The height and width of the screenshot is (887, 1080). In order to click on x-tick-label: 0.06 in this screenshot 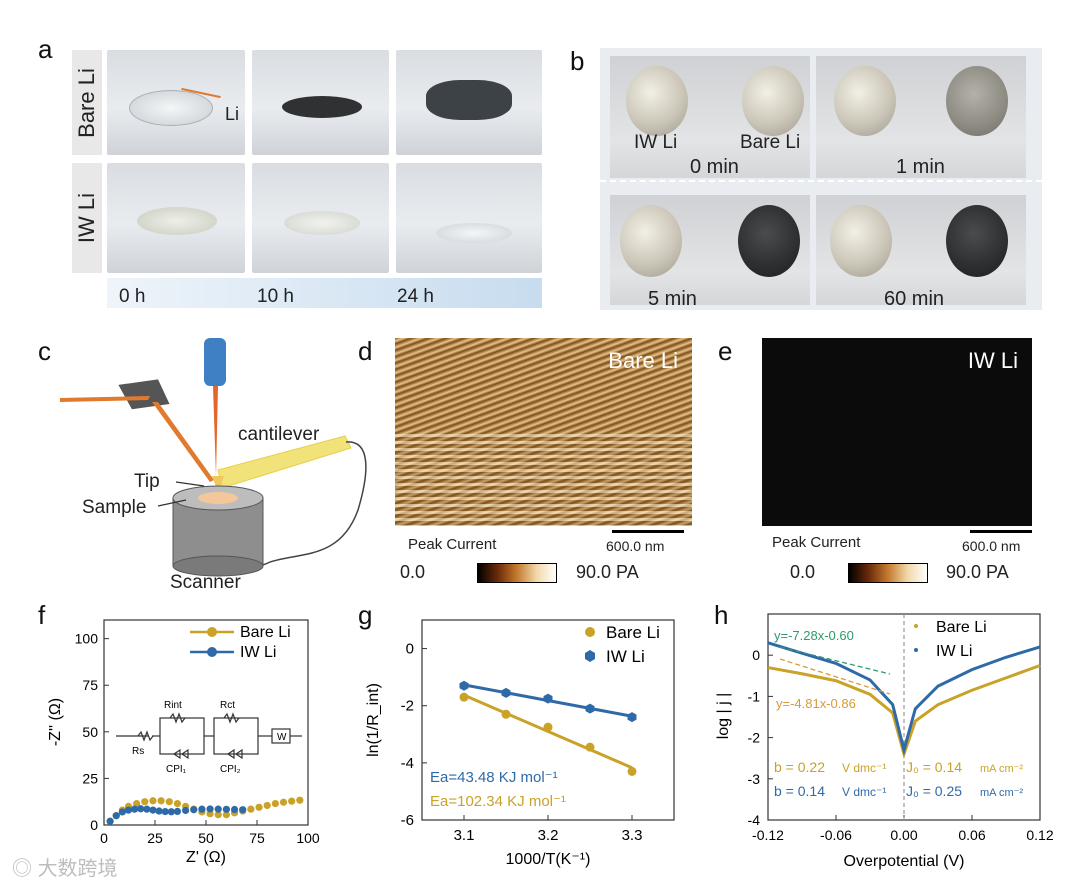, I will do `click(971, 835)`.